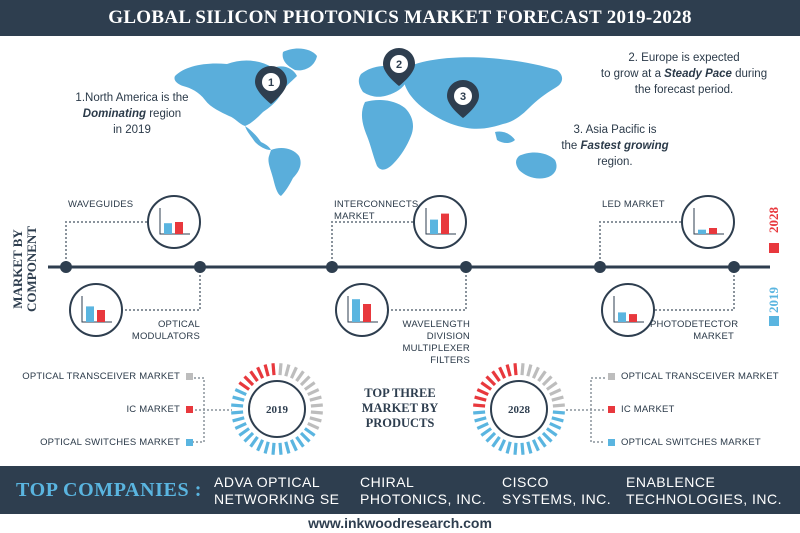 The width and height of the screenshot is (800, 533). Describe the element at coordinates (483, 93) in the screenshot. I see `asia-shape` at that location.